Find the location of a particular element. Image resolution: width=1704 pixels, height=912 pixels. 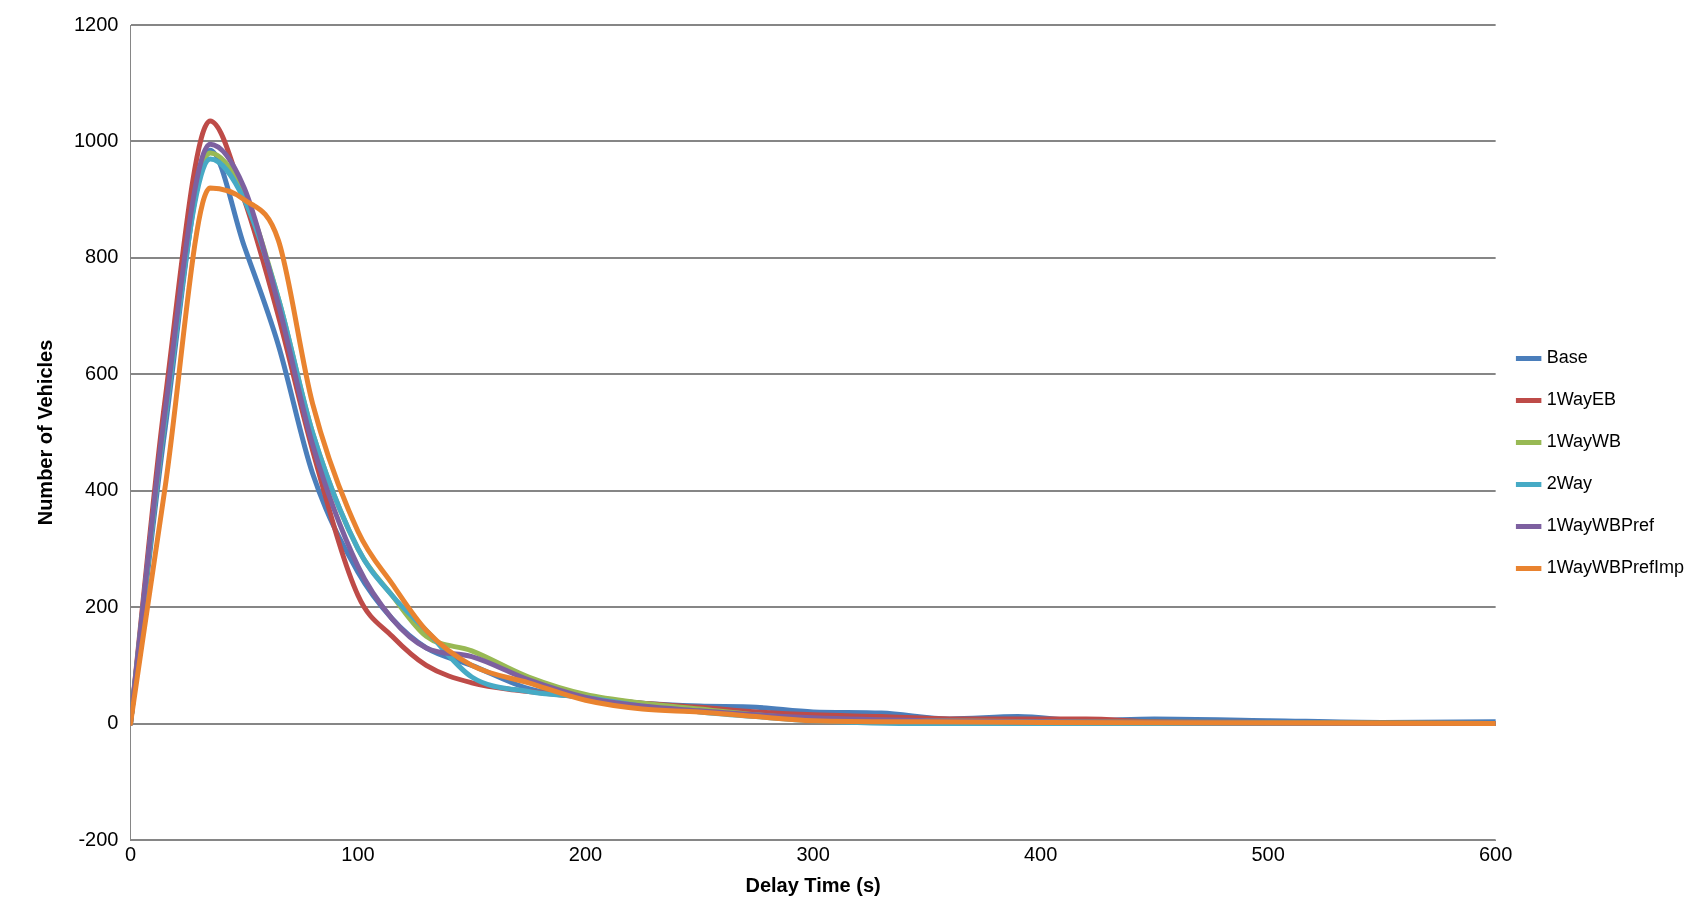

legend-label: 2Way is located at coordinates (1569, 483).